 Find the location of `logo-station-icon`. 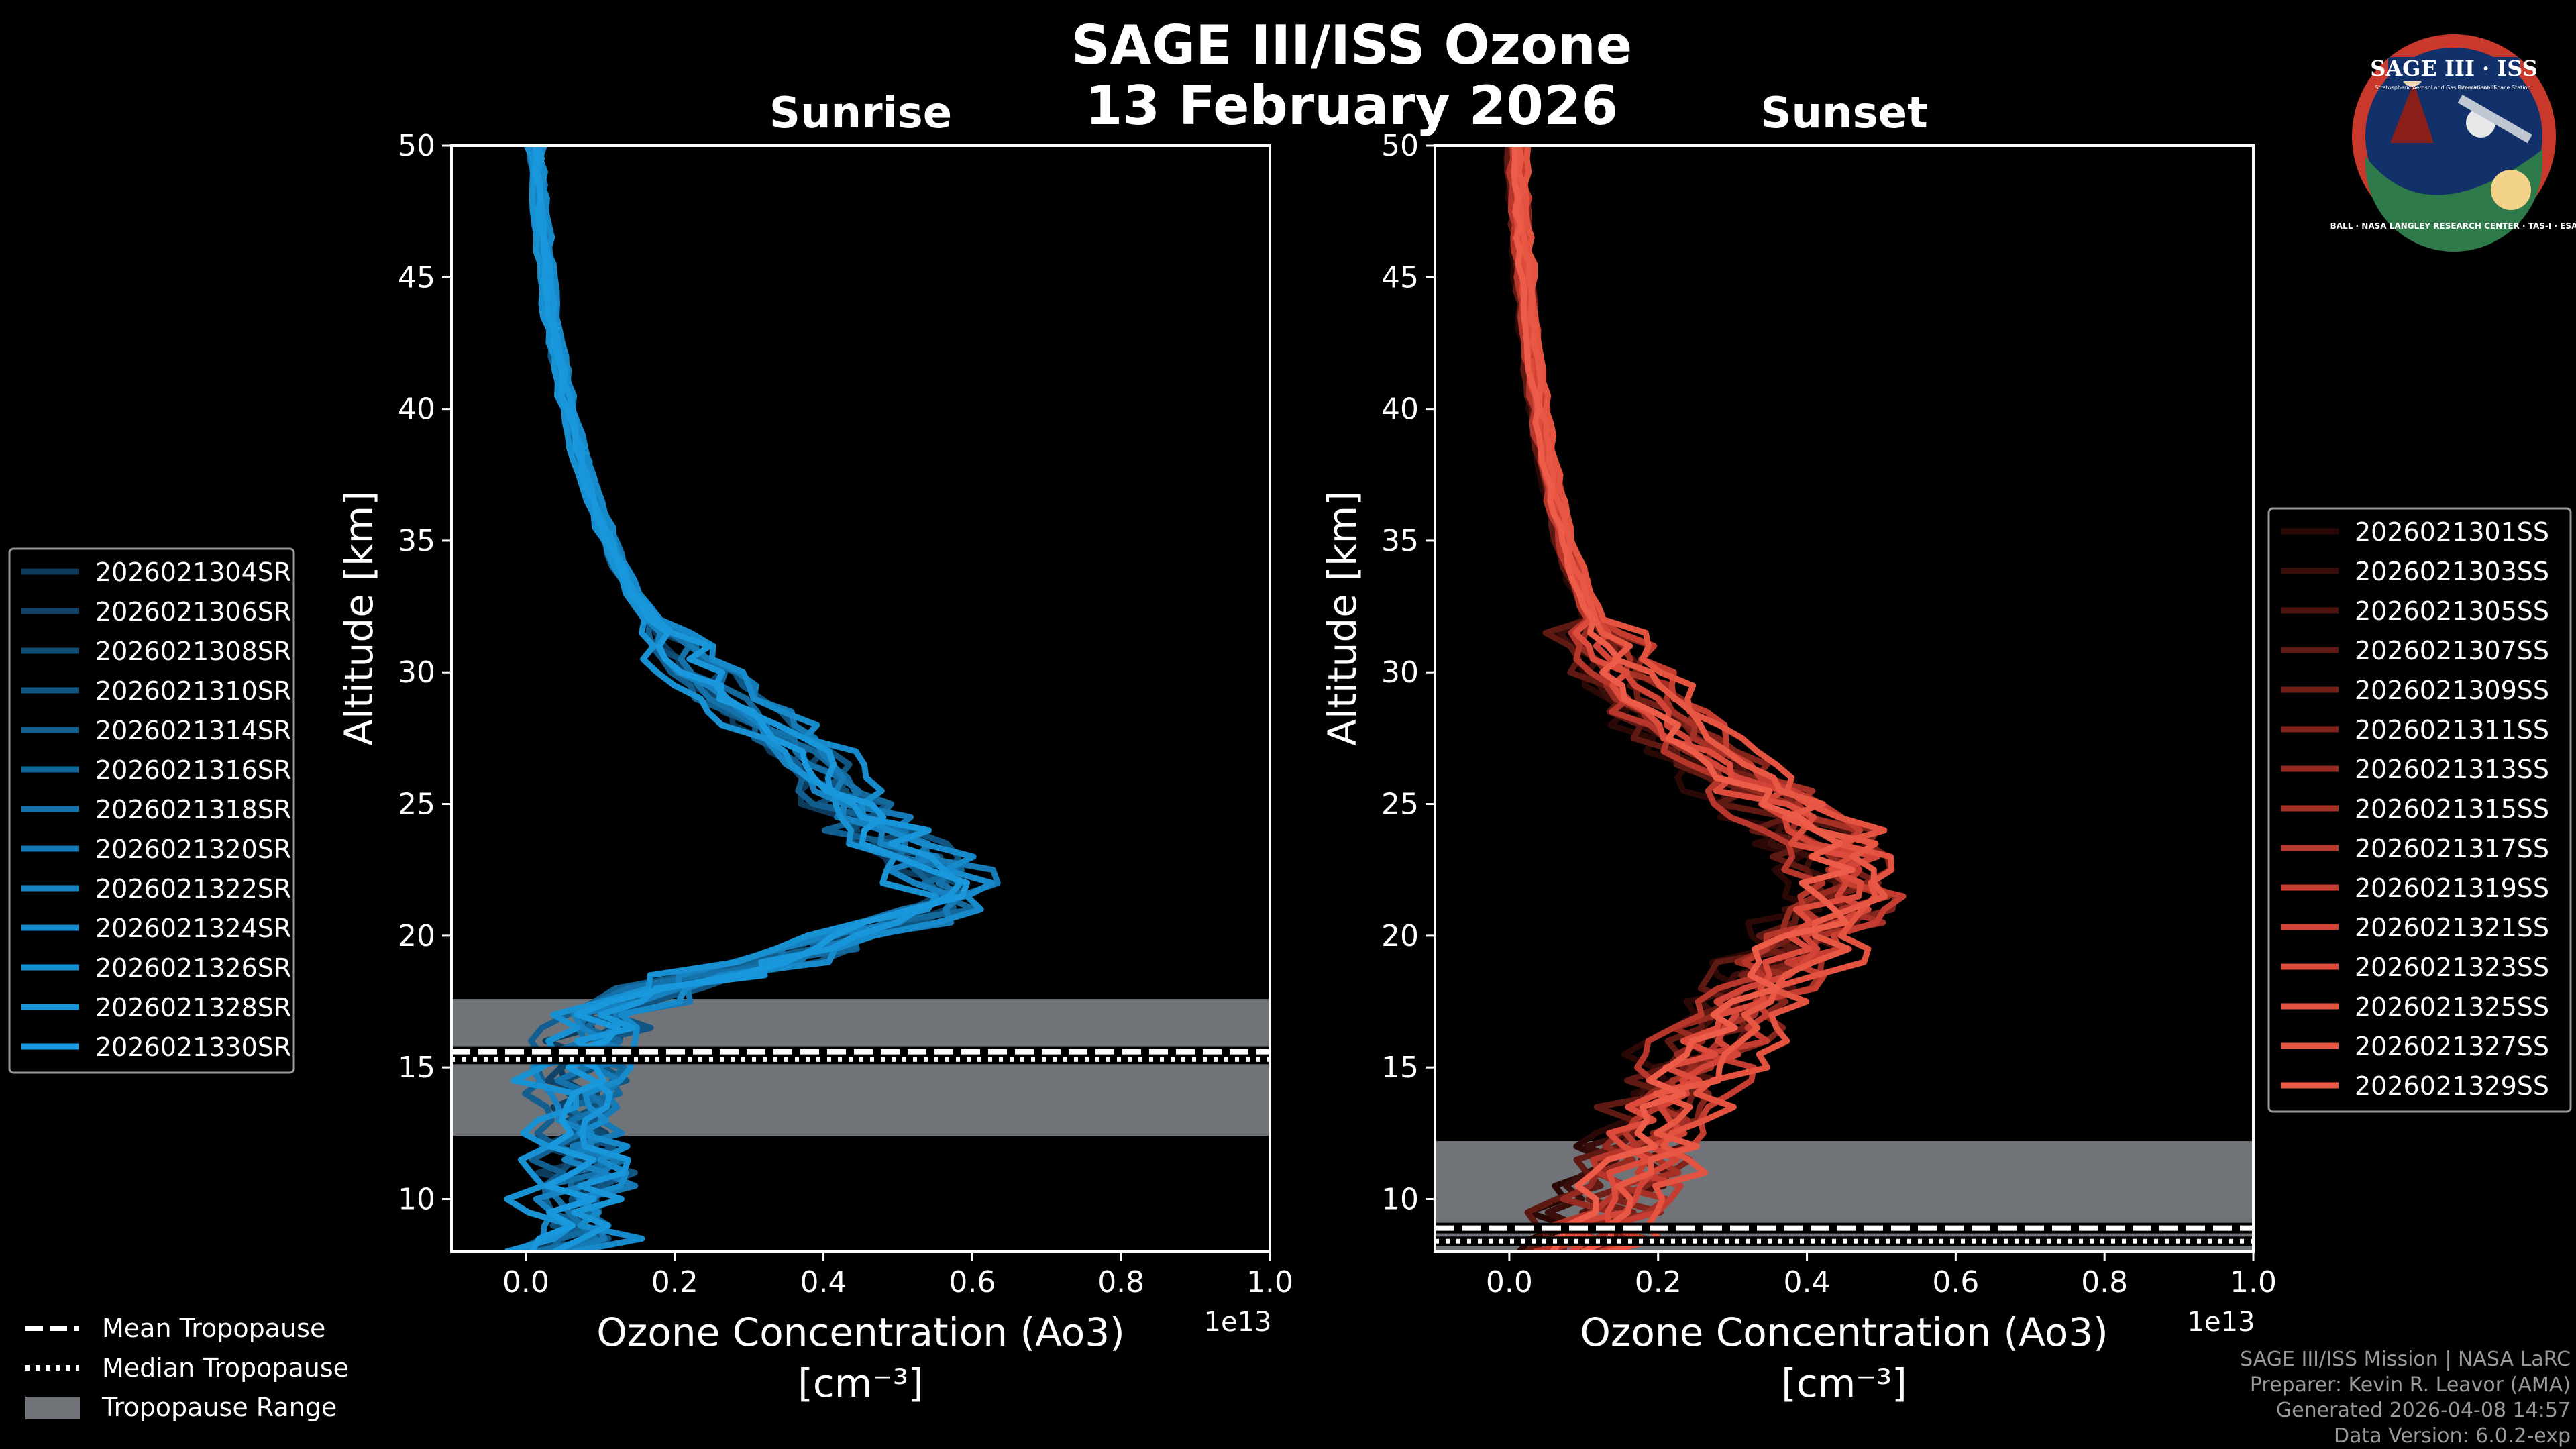

logo-station-icon is located at coordinates (2494, 119).